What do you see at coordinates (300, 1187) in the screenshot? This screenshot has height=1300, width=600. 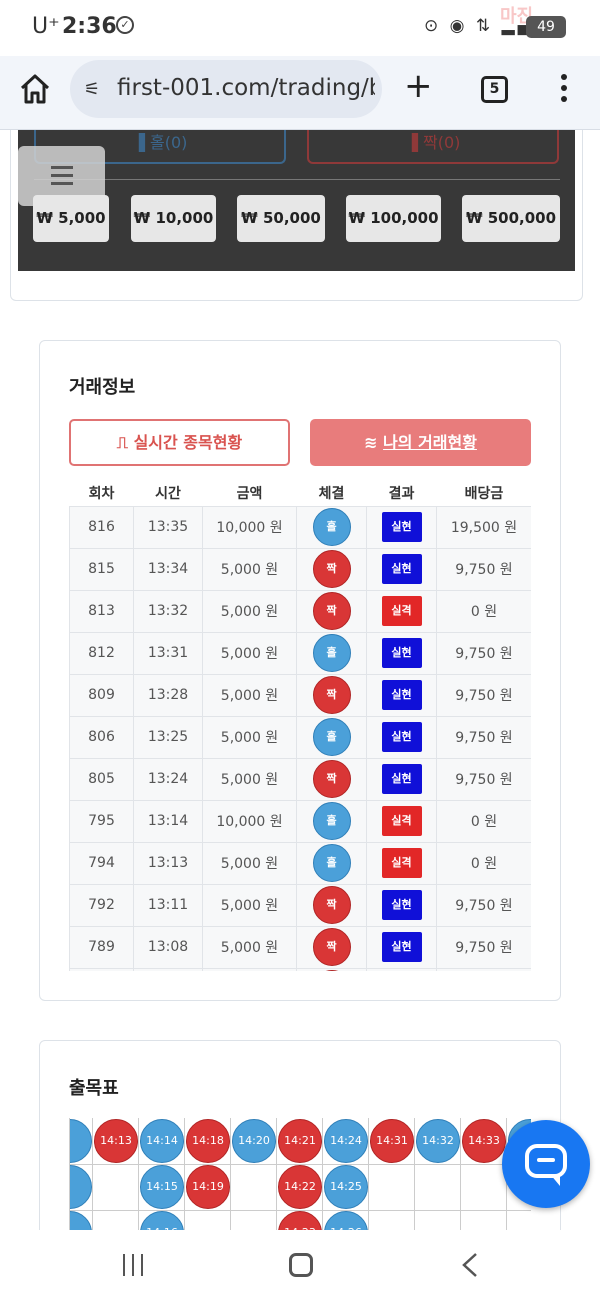 I see `result-ball: 14:22` at bounding box center [300, 1187].